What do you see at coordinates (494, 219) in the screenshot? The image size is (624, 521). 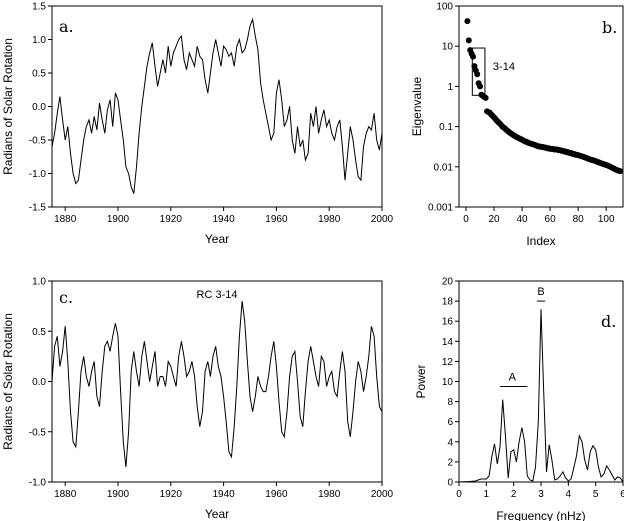 I see `x-tick-label: 20` at bounding box center [494, 219].